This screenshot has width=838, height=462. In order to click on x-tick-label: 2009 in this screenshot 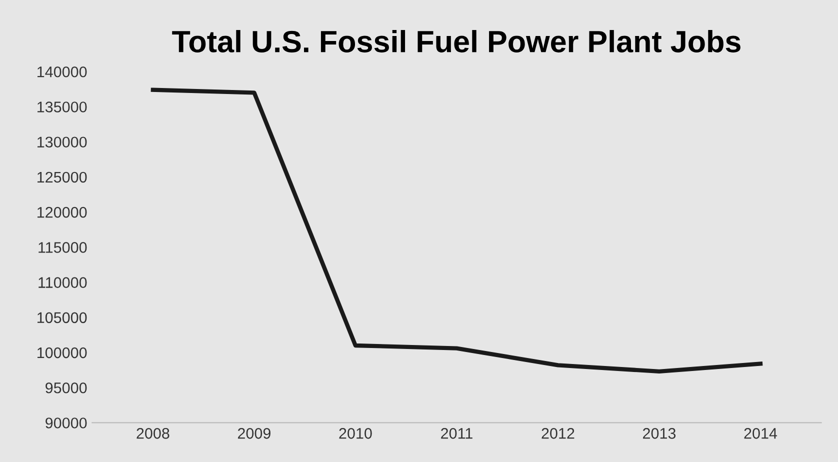, I will do `click(254, 433)`.